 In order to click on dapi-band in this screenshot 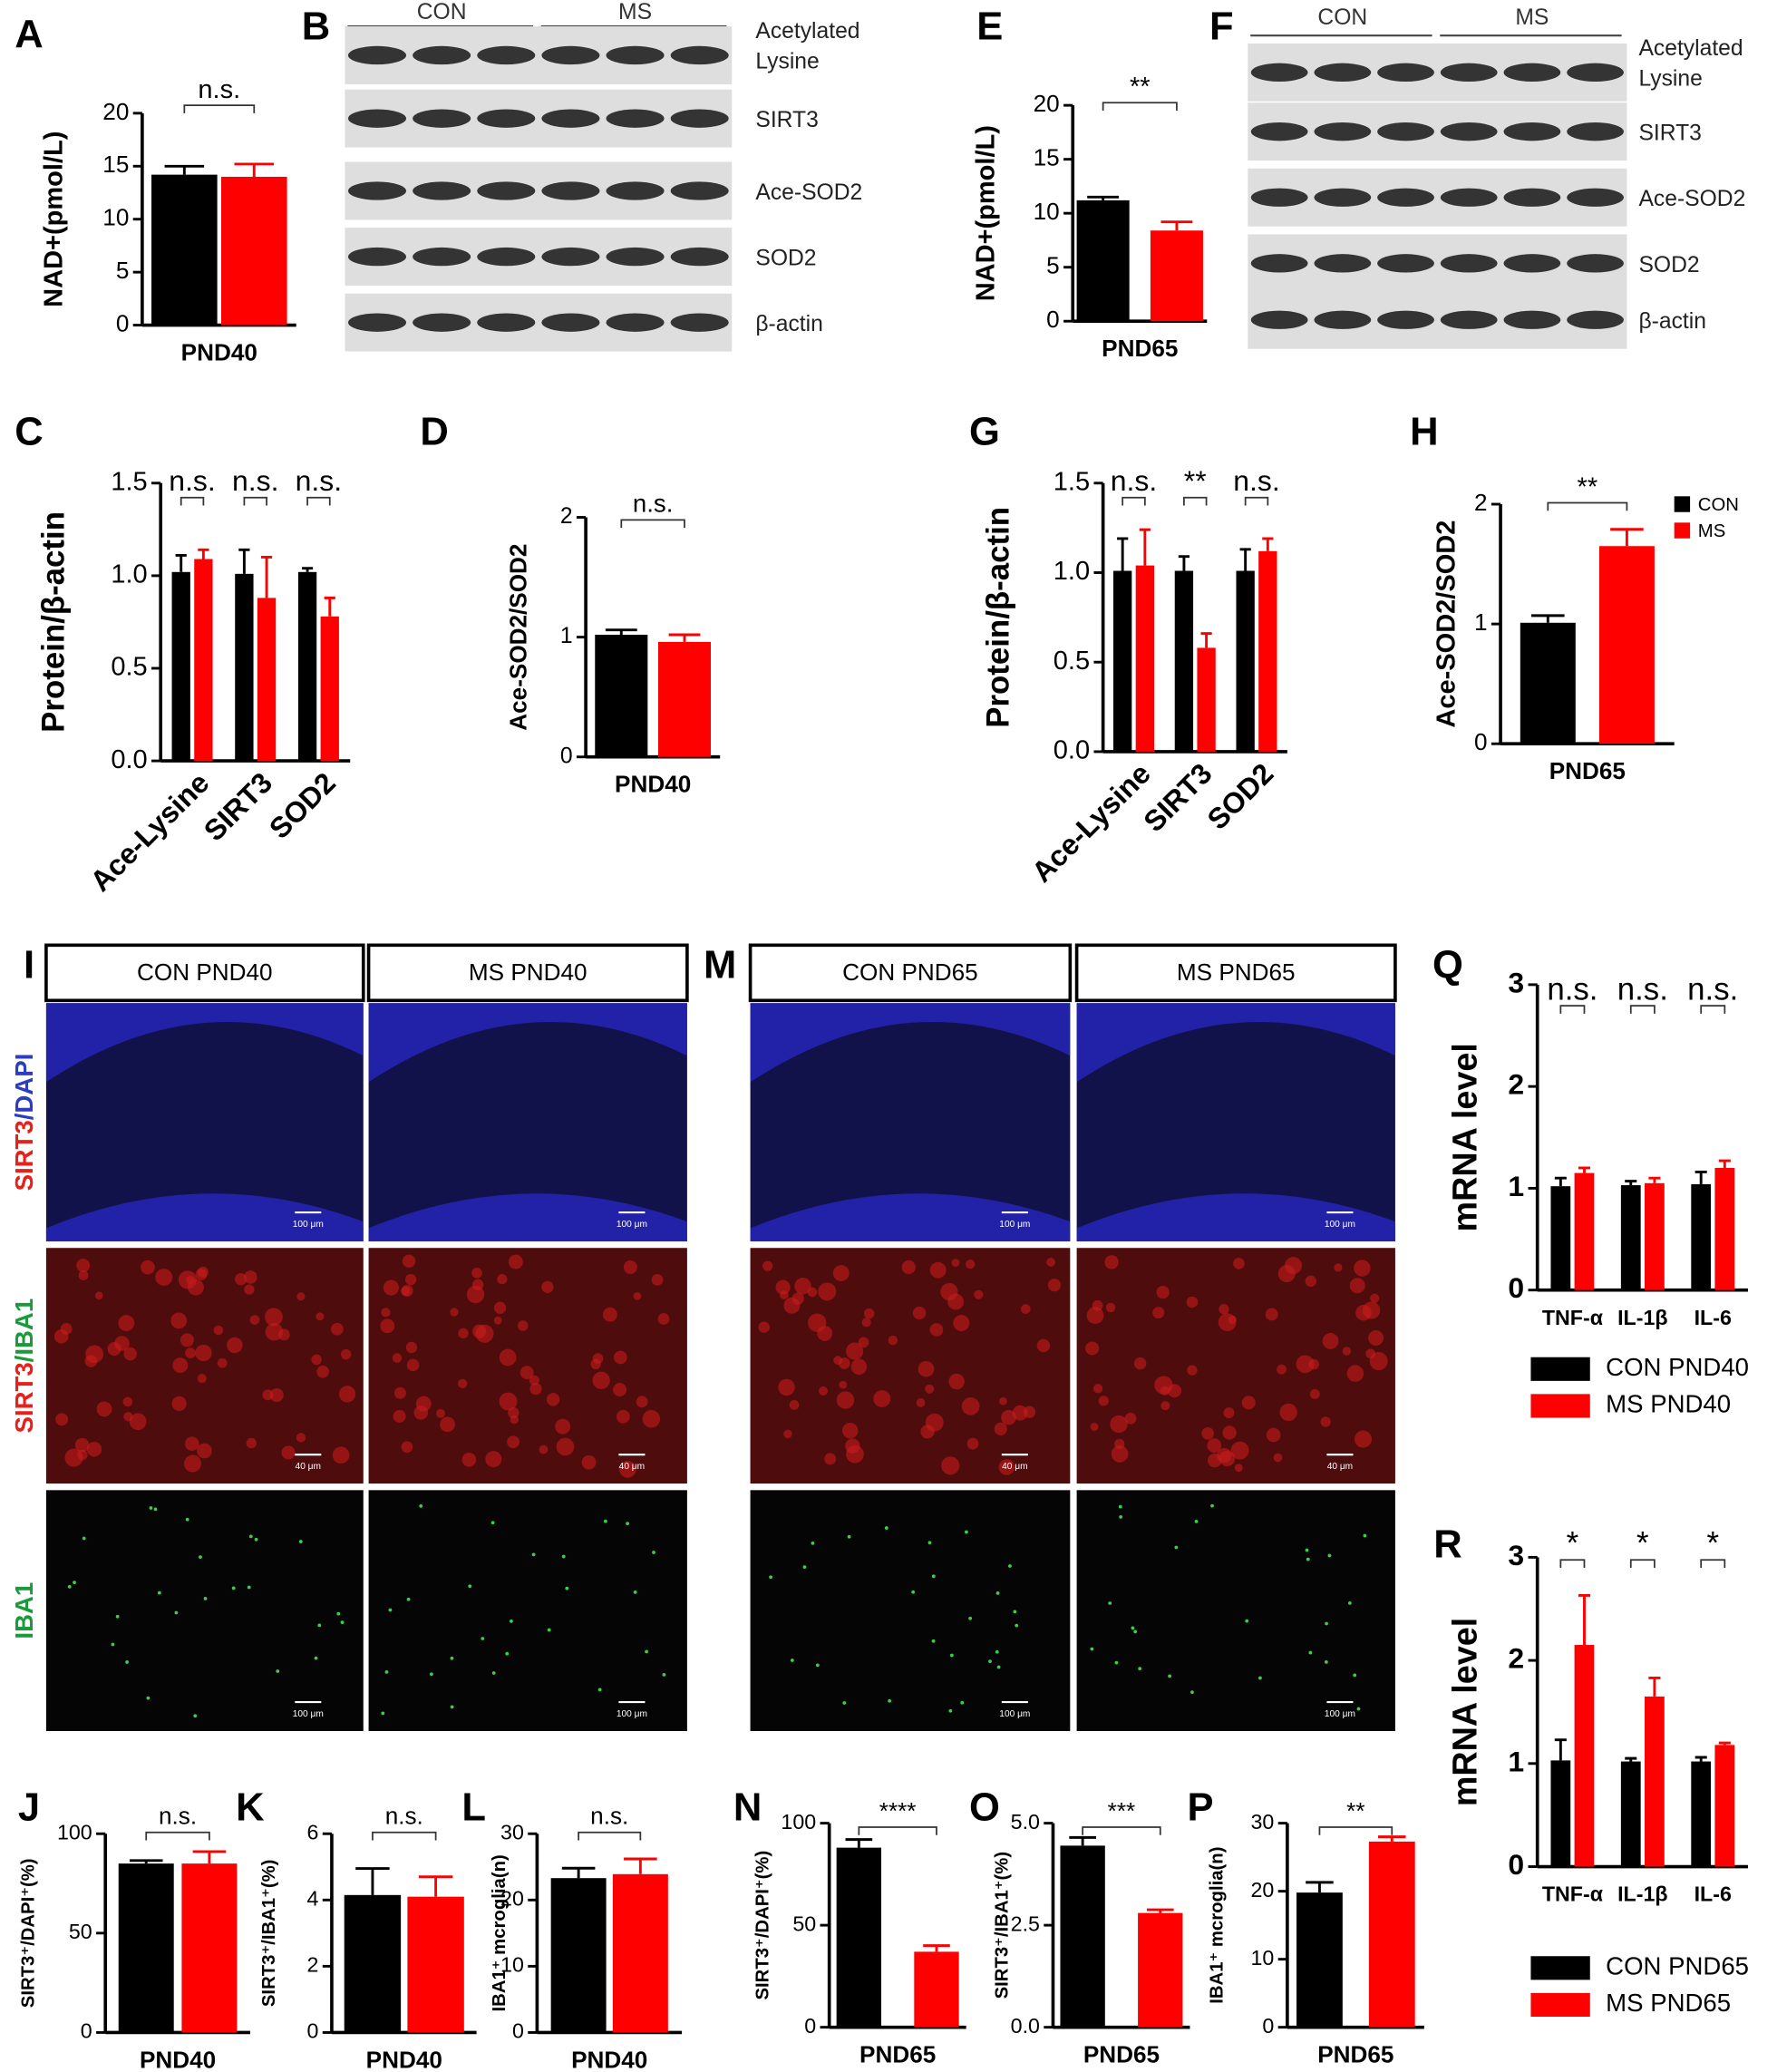, I will do `click(204, 1122)`.